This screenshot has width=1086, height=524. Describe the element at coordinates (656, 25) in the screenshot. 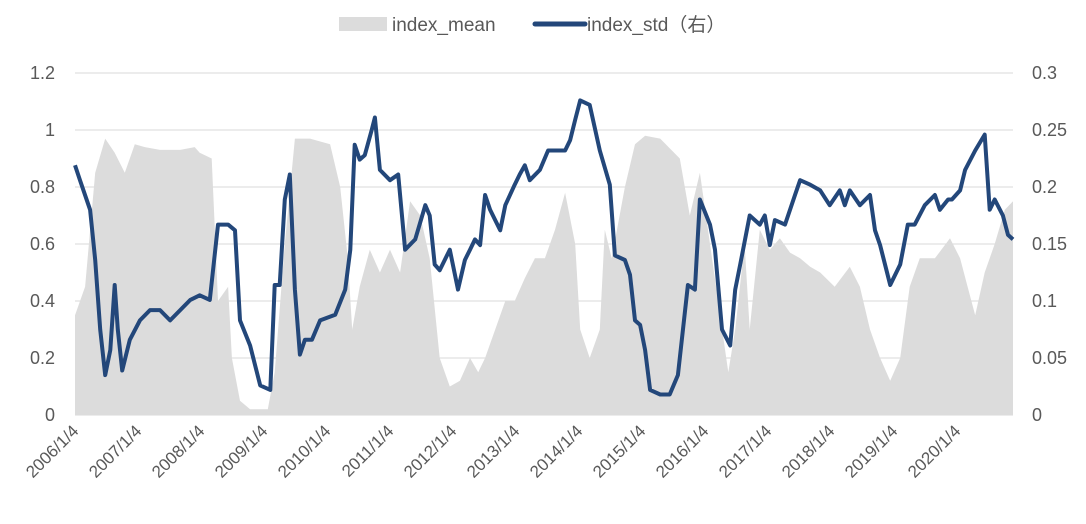

I see `legend-label-index-std: index_std（右）` at that location.